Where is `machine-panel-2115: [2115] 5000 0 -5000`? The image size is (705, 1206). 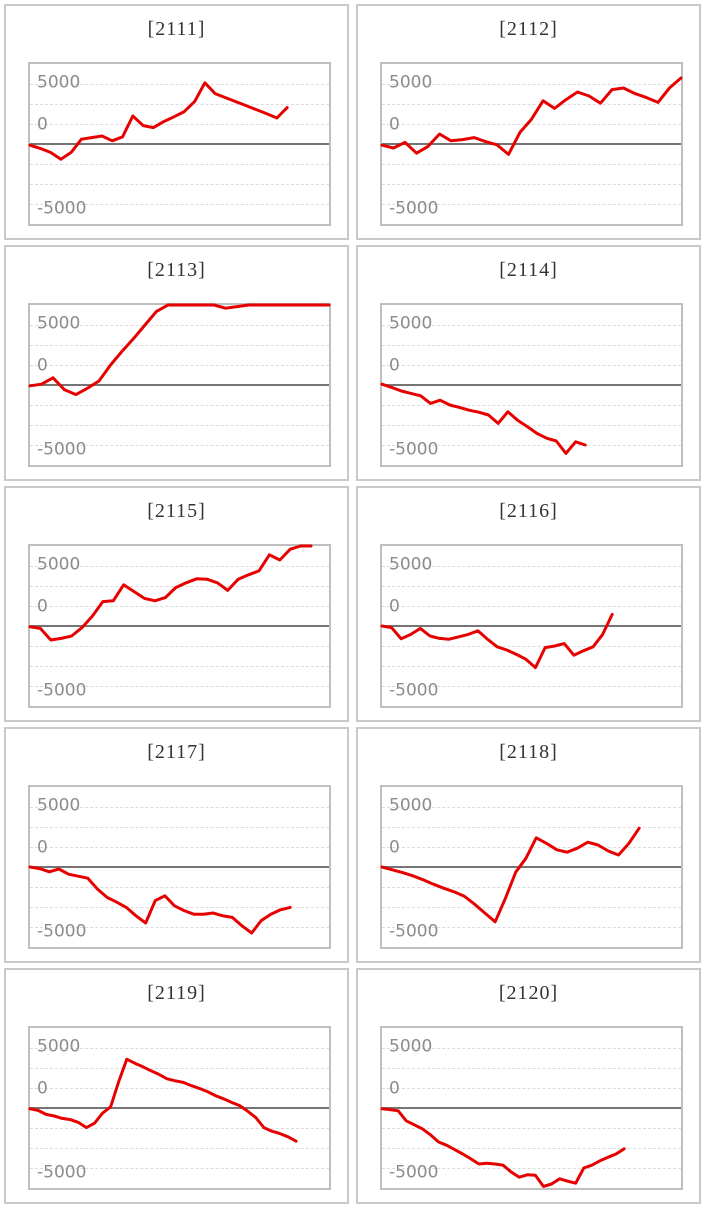
machine-panel-2115: [2115] 5000 0 -5000 is located at coordinates (176, 604).